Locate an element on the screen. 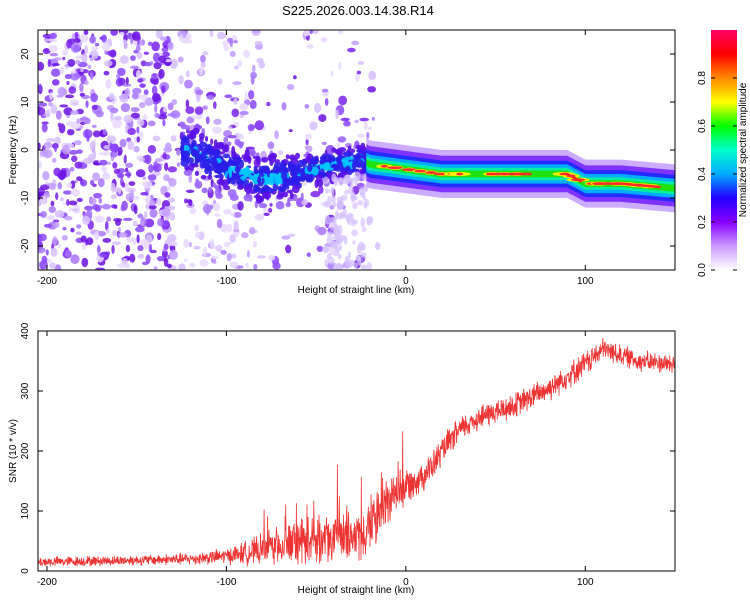  snr-y-tick-label: 0 is located at coordinates (25, 571).